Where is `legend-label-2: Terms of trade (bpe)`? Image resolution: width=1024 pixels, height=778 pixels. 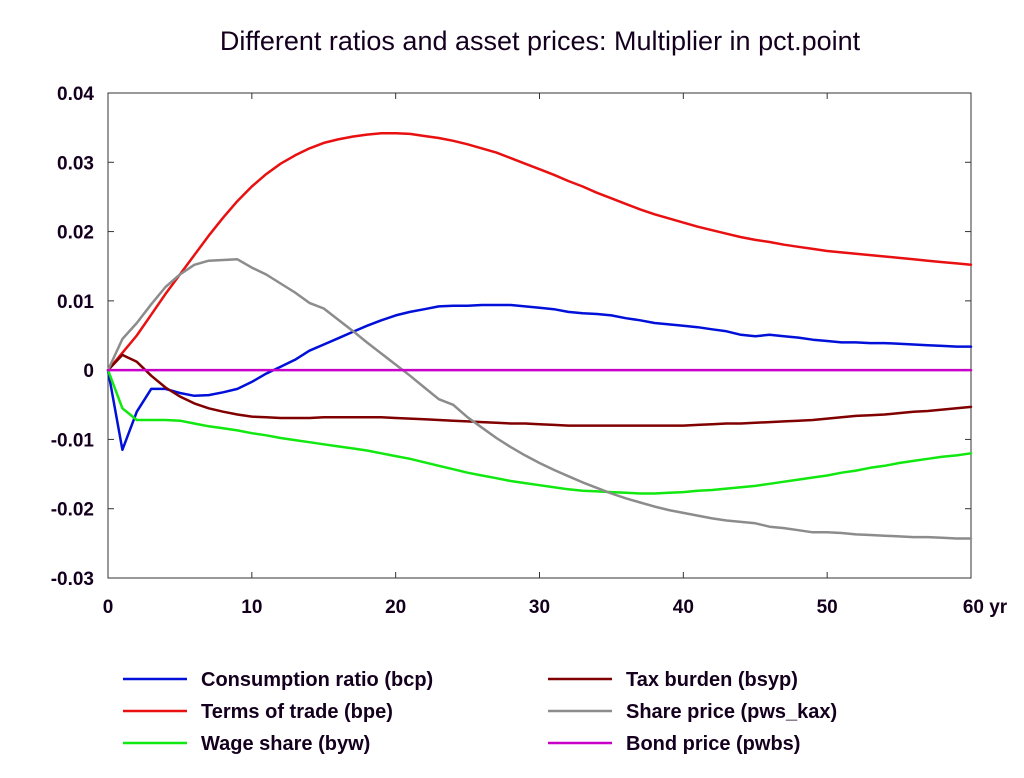 legend-label-2: Terms of trade (bpe) is located at coordinates (297, 712).